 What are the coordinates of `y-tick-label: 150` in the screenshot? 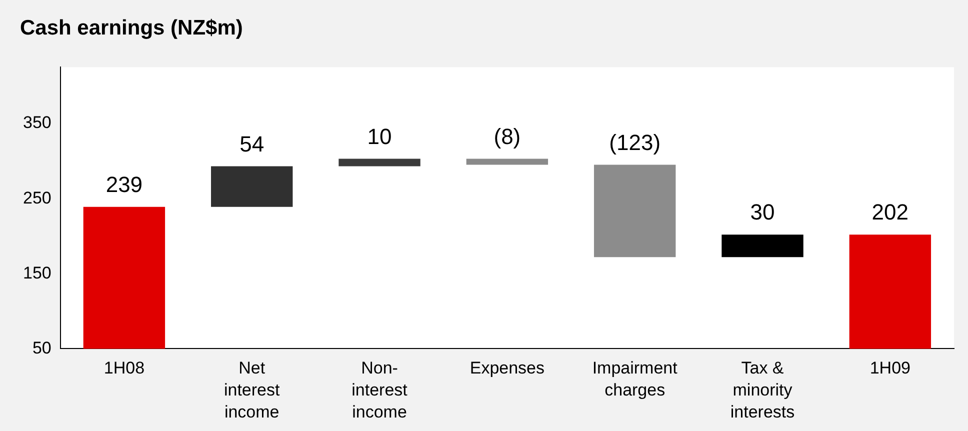 It's located at (37, 272).